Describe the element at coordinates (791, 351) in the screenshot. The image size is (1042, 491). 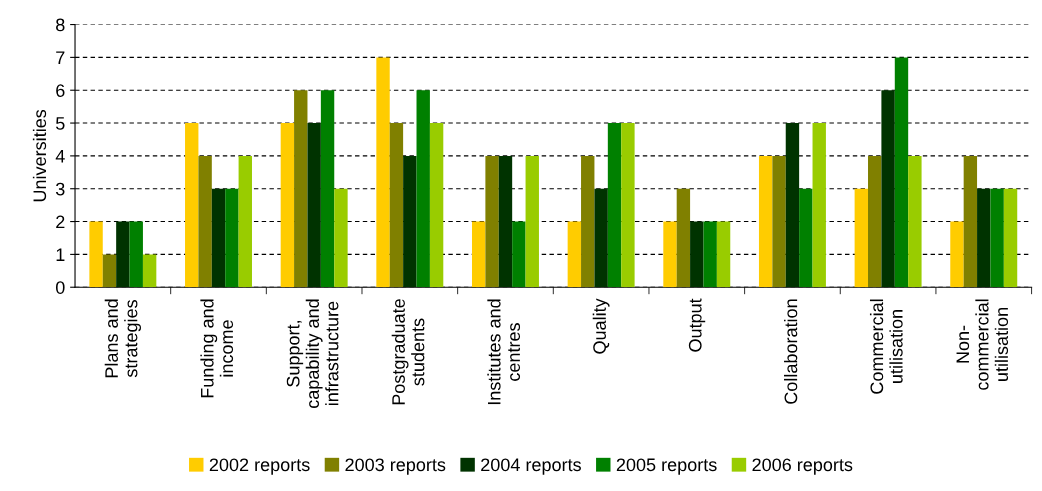
I see `x-tick-label: Collaboration` at that location.